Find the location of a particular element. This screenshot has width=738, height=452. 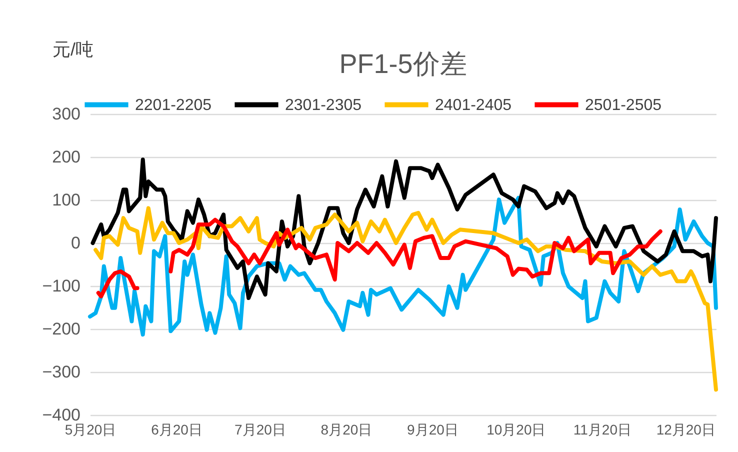

x-tick-label: 12月20日 is located at coordinates (686, 430).